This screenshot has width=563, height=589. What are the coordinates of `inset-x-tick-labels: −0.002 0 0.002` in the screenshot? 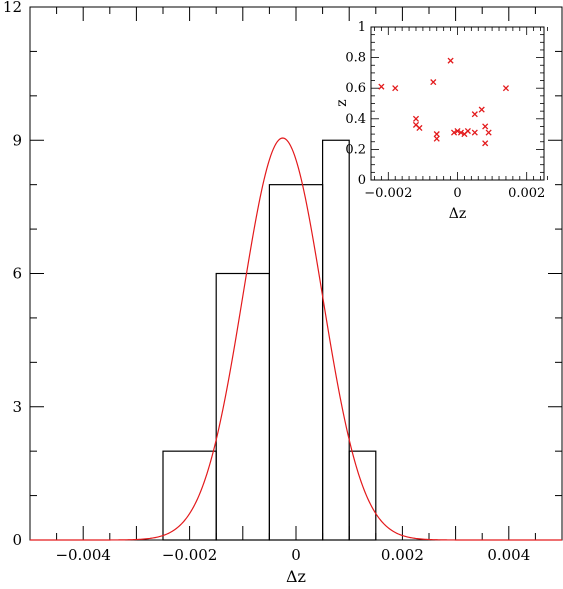 It's located at (454, 193).